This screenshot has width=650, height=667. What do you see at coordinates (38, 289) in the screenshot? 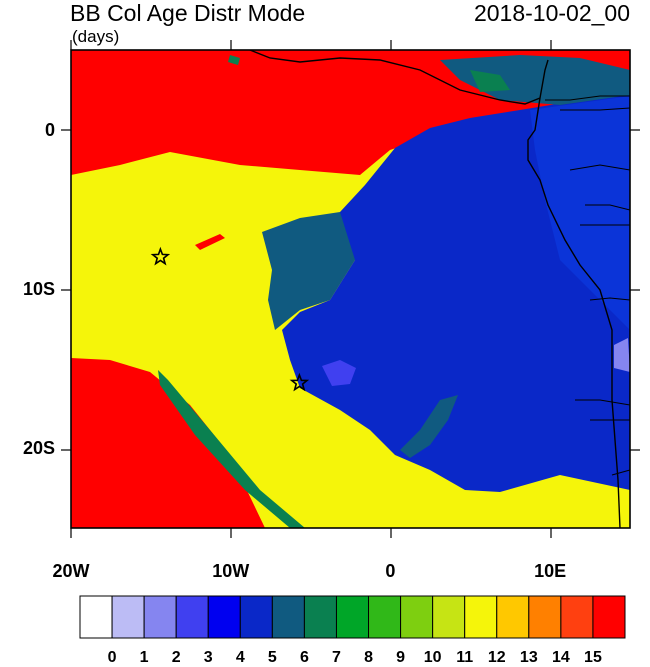
I see `y-tick-label: 10S` at bounding box center [38, 289].